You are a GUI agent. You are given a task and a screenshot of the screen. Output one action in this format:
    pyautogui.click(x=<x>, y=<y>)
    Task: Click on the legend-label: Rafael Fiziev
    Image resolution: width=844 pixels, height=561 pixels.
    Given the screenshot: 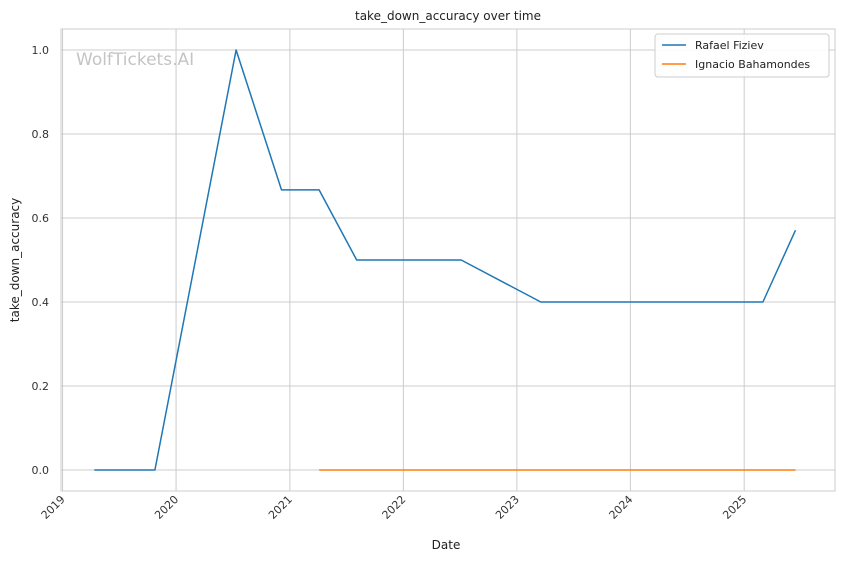 What is the action you would take?
    pyautogui.click(x=729, y=45)
    